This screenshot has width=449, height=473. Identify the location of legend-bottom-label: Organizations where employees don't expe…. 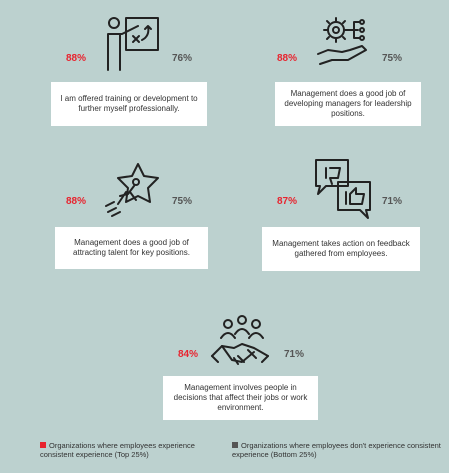
(336, 450).